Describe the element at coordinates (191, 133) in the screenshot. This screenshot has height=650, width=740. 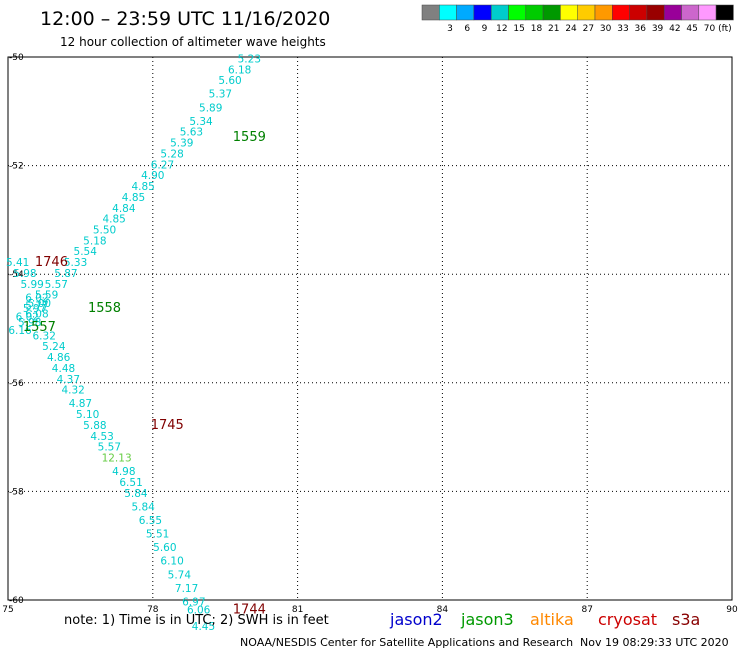
I see `wave-height-label: 5.63` at that location.